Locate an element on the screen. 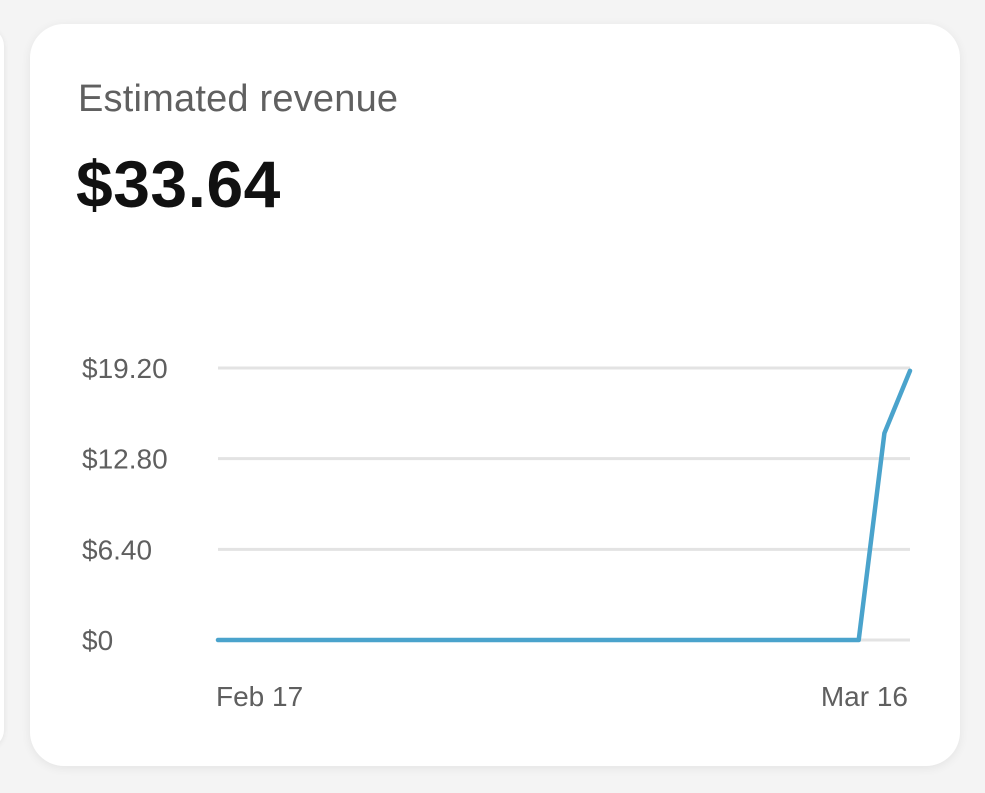 This screenshot has width=985, height=793. x-tick-label: Feb 17 is located at coordinates (259, 696).